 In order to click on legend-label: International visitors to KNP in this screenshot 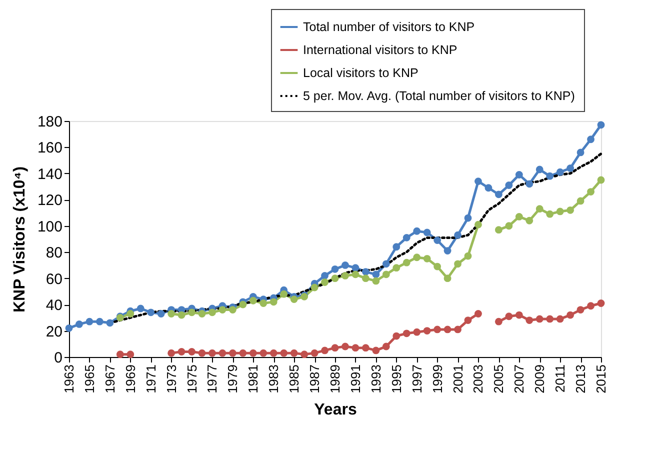, I will do `click(380, 50)`.